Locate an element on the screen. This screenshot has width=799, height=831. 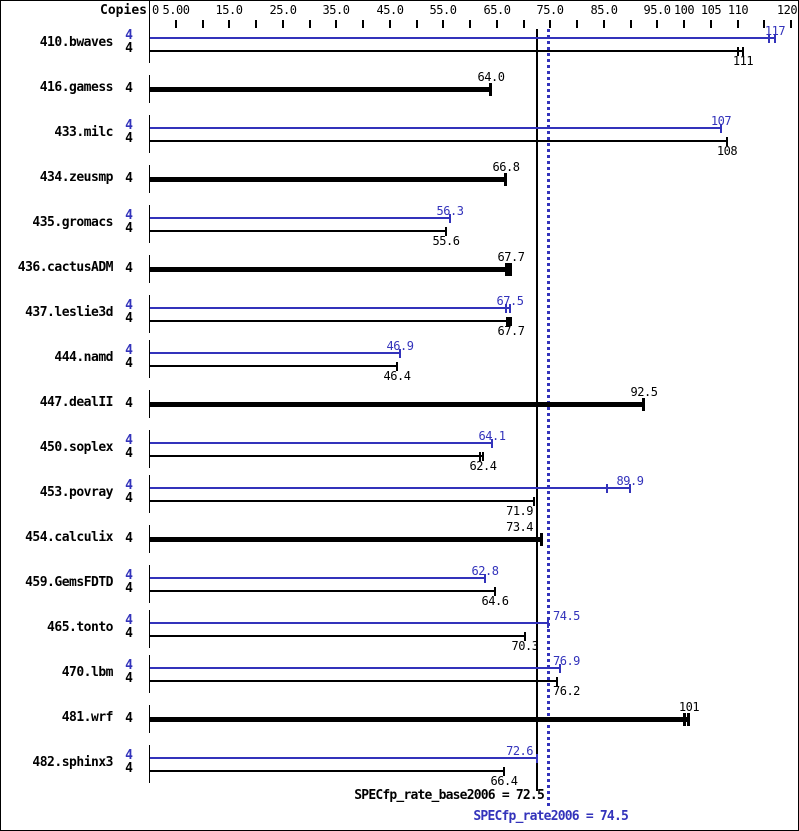
axis-tick-label: 45.0 is located at coordinates (390, 10).